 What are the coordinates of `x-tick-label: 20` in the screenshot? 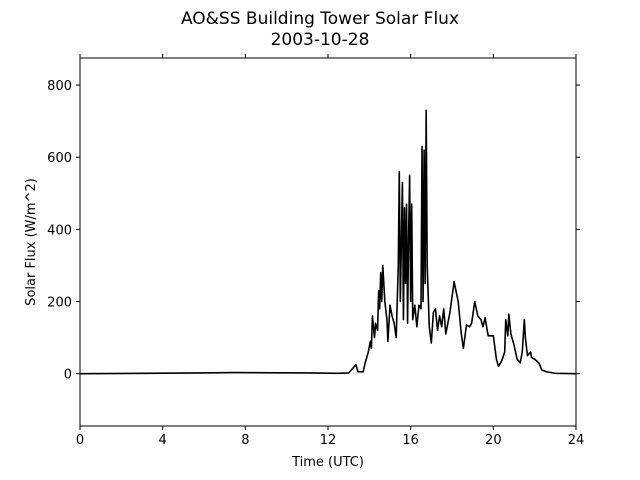 It's located at (493, 440).